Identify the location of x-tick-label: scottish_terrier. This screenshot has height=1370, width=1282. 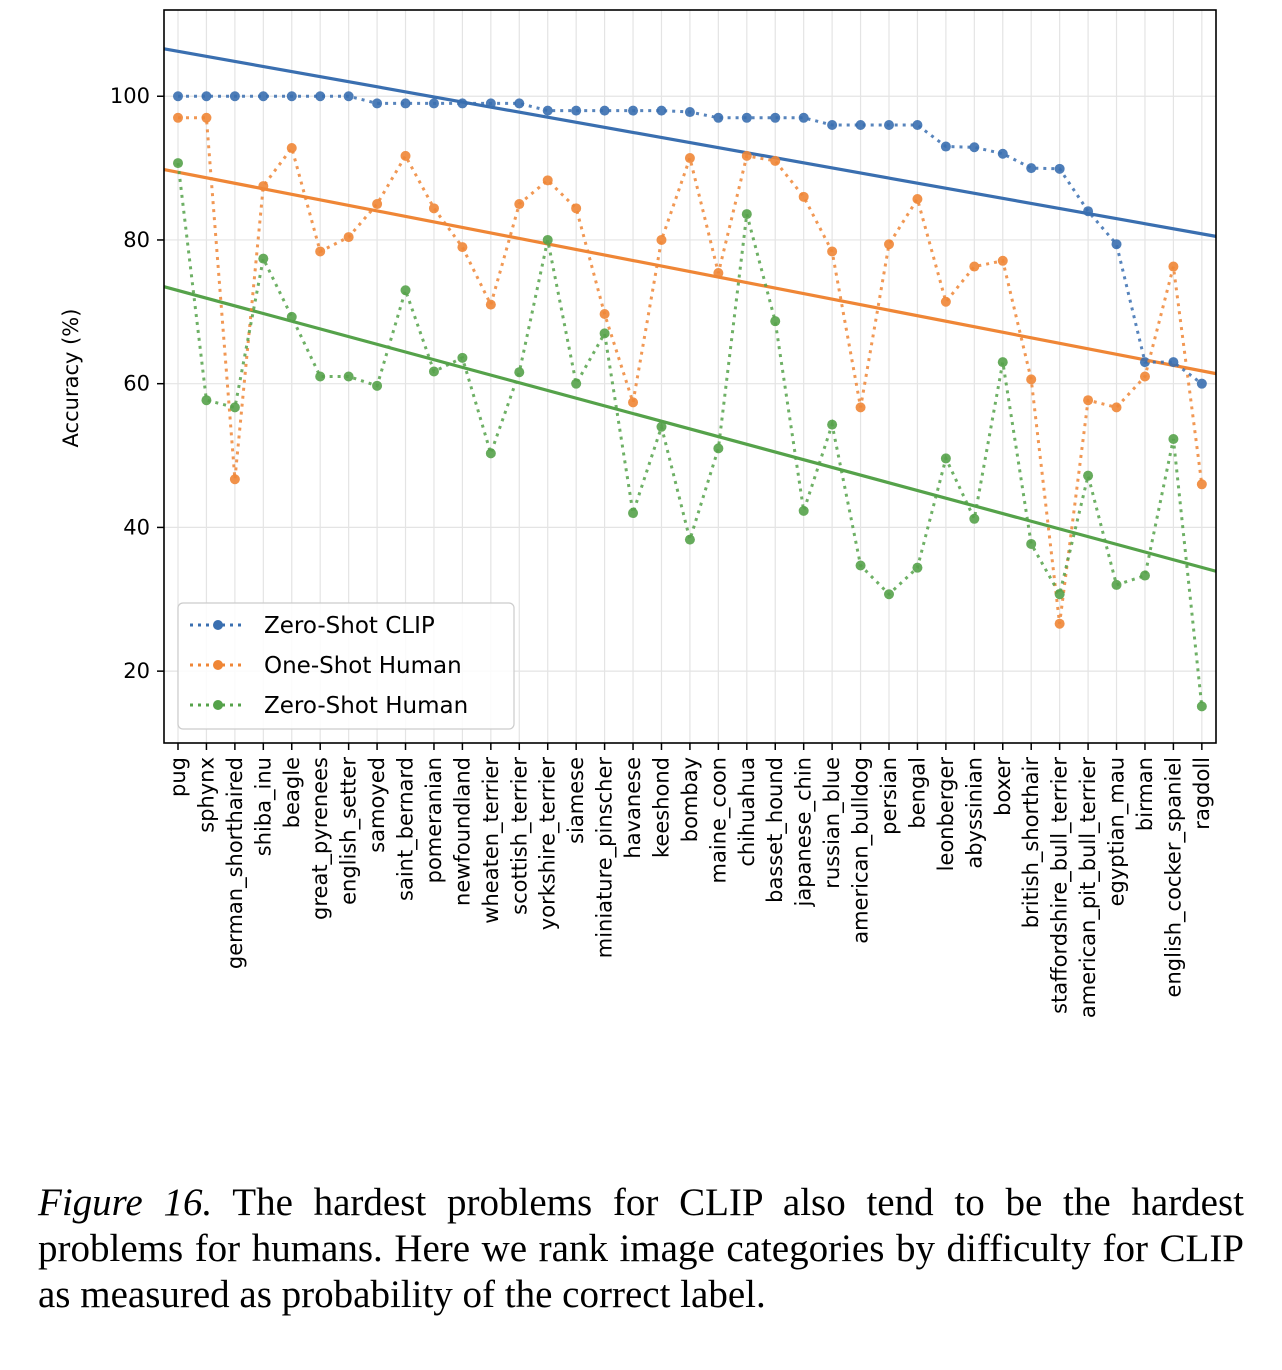
(519, 836).